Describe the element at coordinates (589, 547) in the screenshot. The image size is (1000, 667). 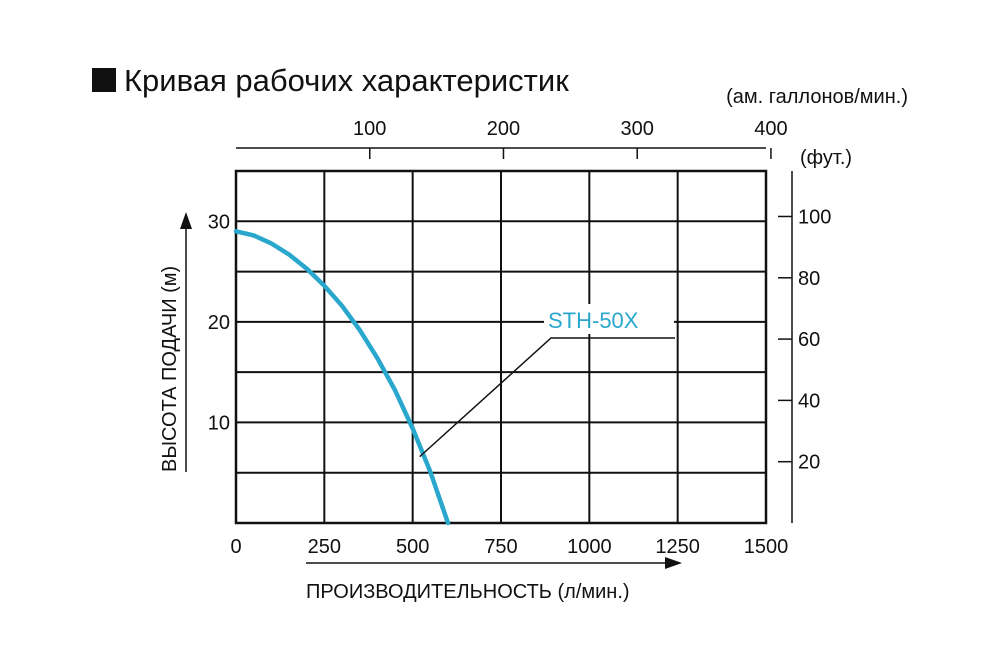
I see `x-tick-label: 1000` at that location.